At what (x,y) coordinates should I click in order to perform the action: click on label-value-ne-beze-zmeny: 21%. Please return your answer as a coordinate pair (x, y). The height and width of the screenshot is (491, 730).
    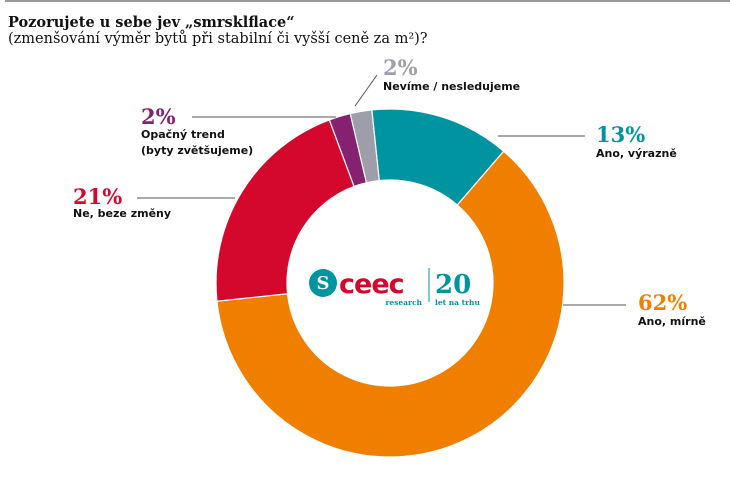
    Looking at the image, I should click on (98, 196).